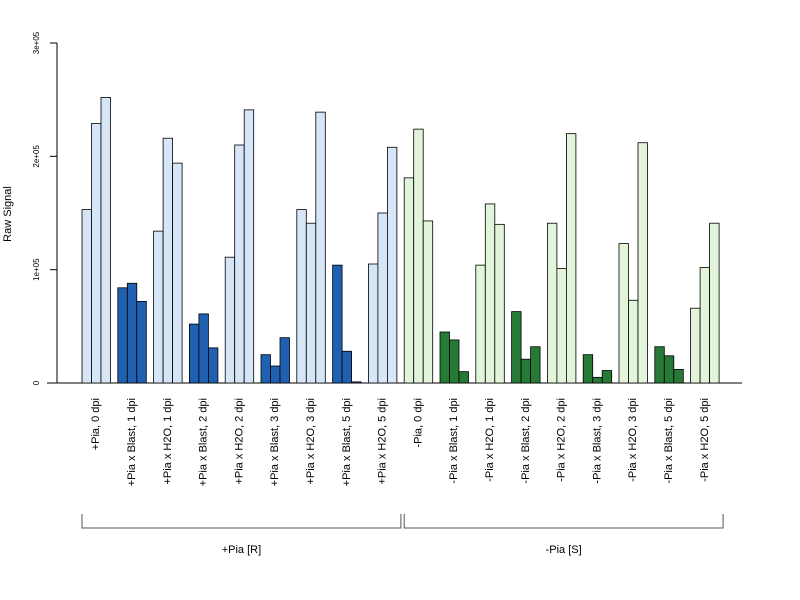 The height and width of the screenshot is (600, 800). I want to click on category-label: +Pia x Blast, 3 dpi, so click(275, 442).